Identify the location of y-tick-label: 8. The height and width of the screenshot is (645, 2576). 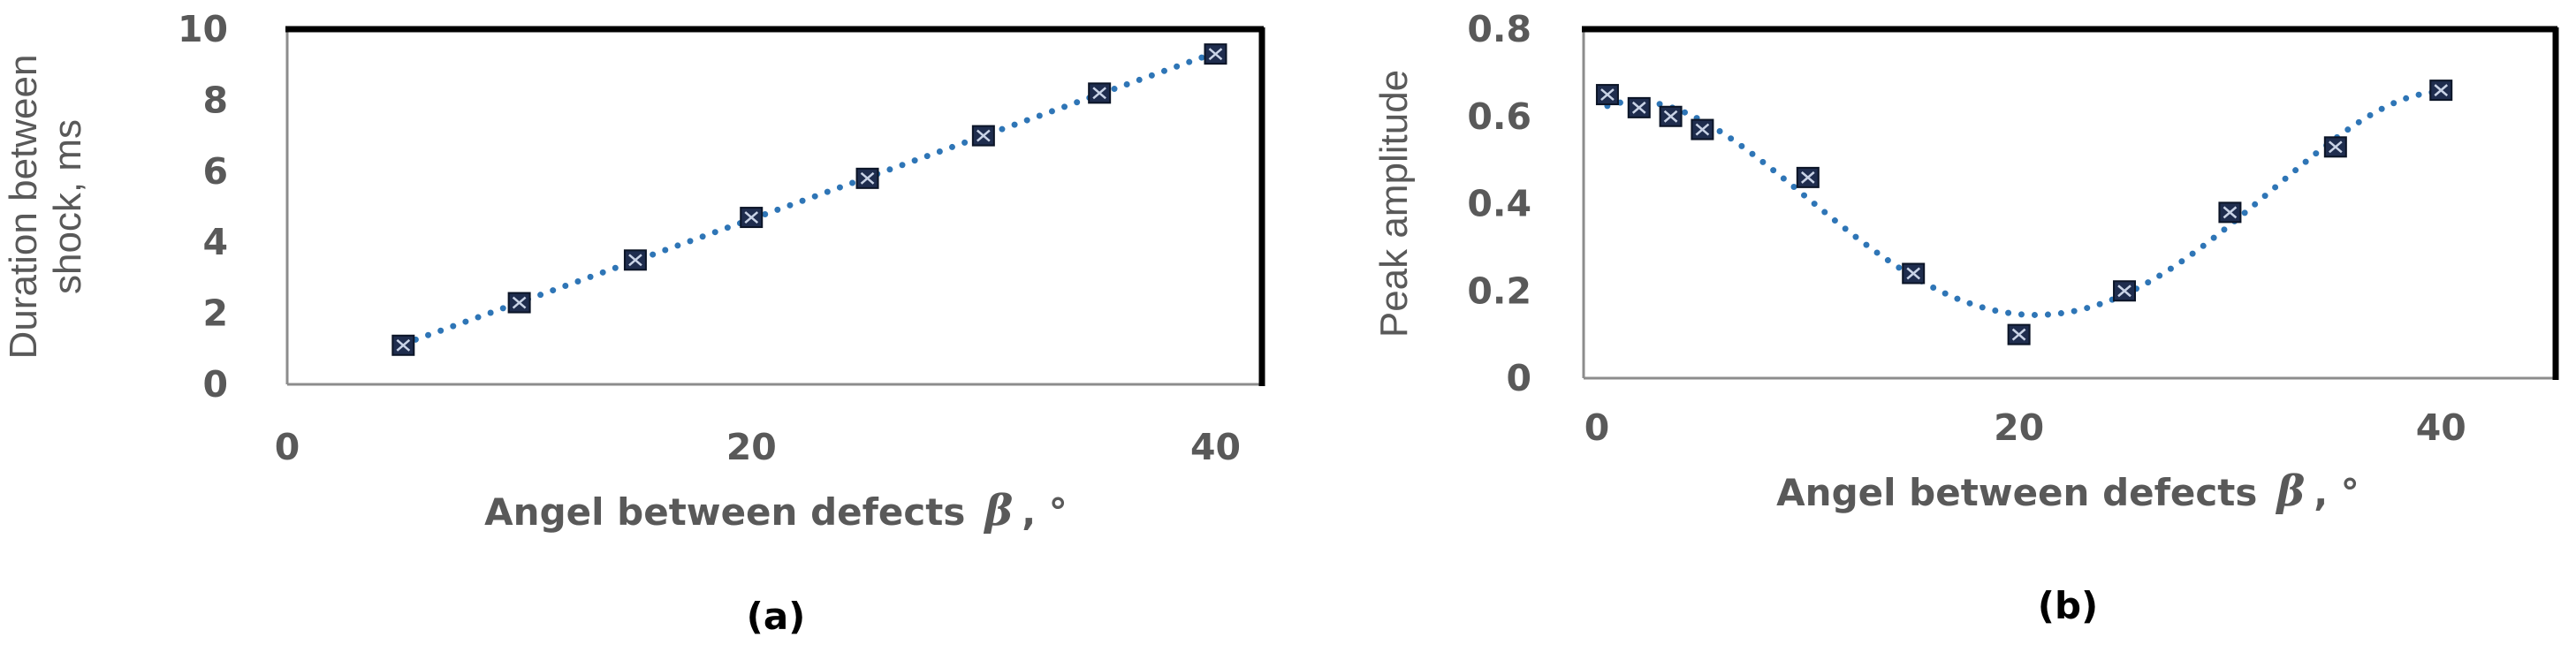
(215, 100).